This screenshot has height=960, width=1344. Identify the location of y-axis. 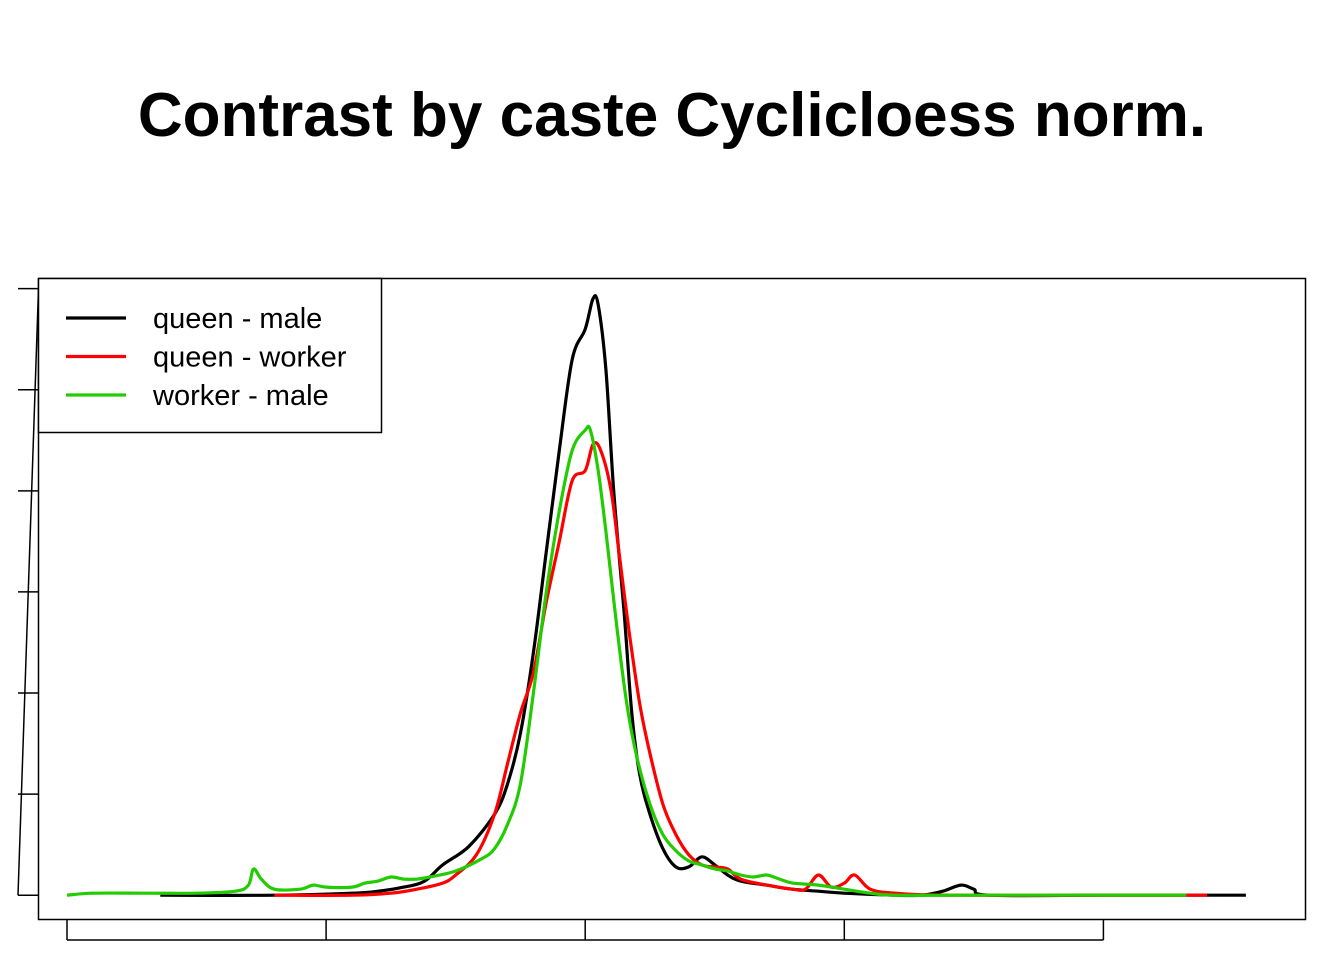
(28, 591).